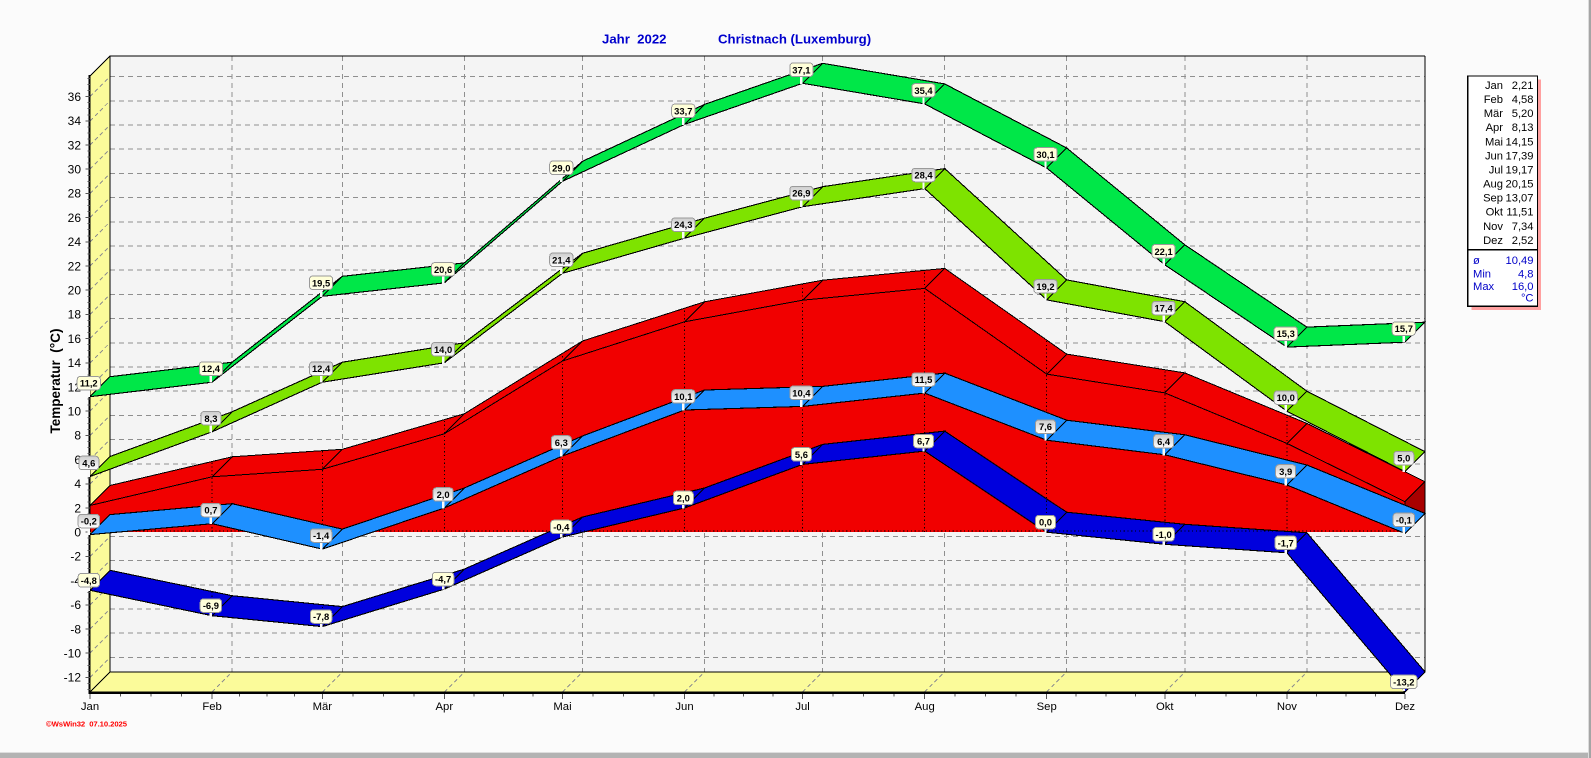 This screenshot has width=1591, height=758. I want to click on svg-text: -0,2, so click(89, 521).